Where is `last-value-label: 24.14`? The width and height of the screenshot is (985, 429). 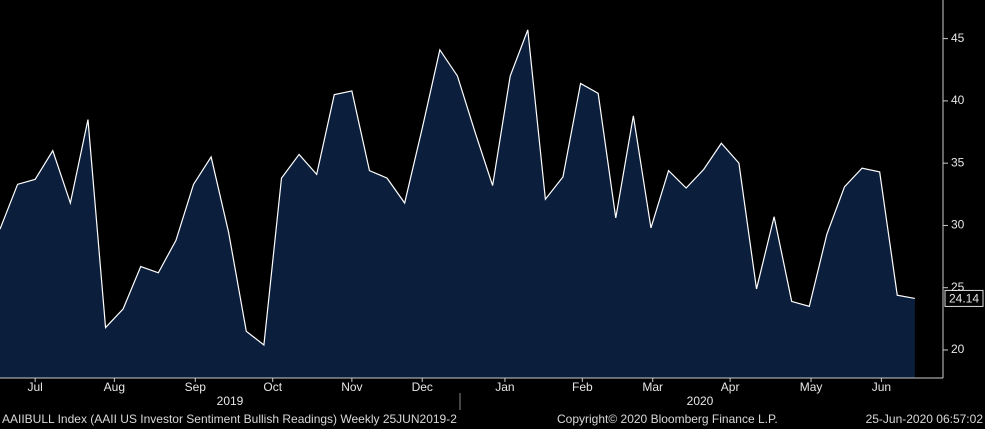
last-value-label: 24.14 is located at coordinates (964, 299).